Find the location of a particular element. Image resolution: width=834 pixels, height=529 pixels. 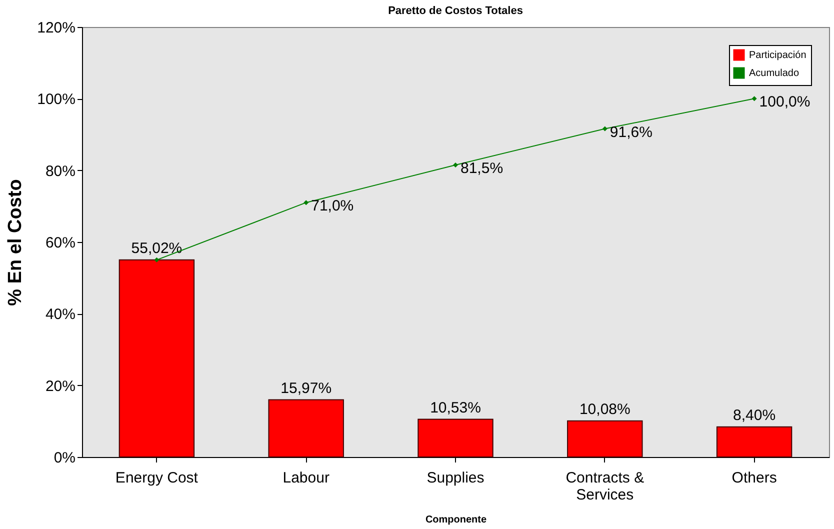

y-tick-label: 120% is located at coordinates (56, 28).